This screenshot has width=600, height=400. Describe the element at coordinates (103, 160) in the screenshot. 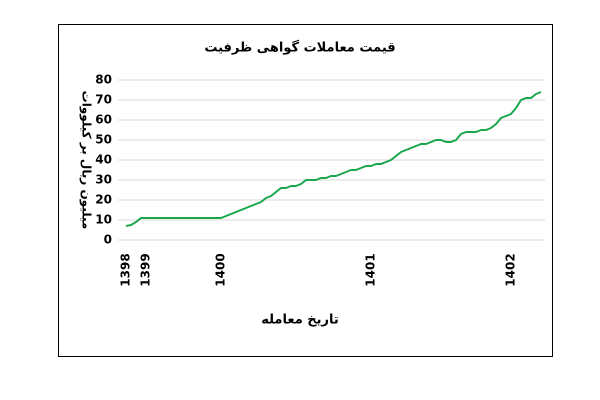

I see `y-tick-label: 40` at that location.